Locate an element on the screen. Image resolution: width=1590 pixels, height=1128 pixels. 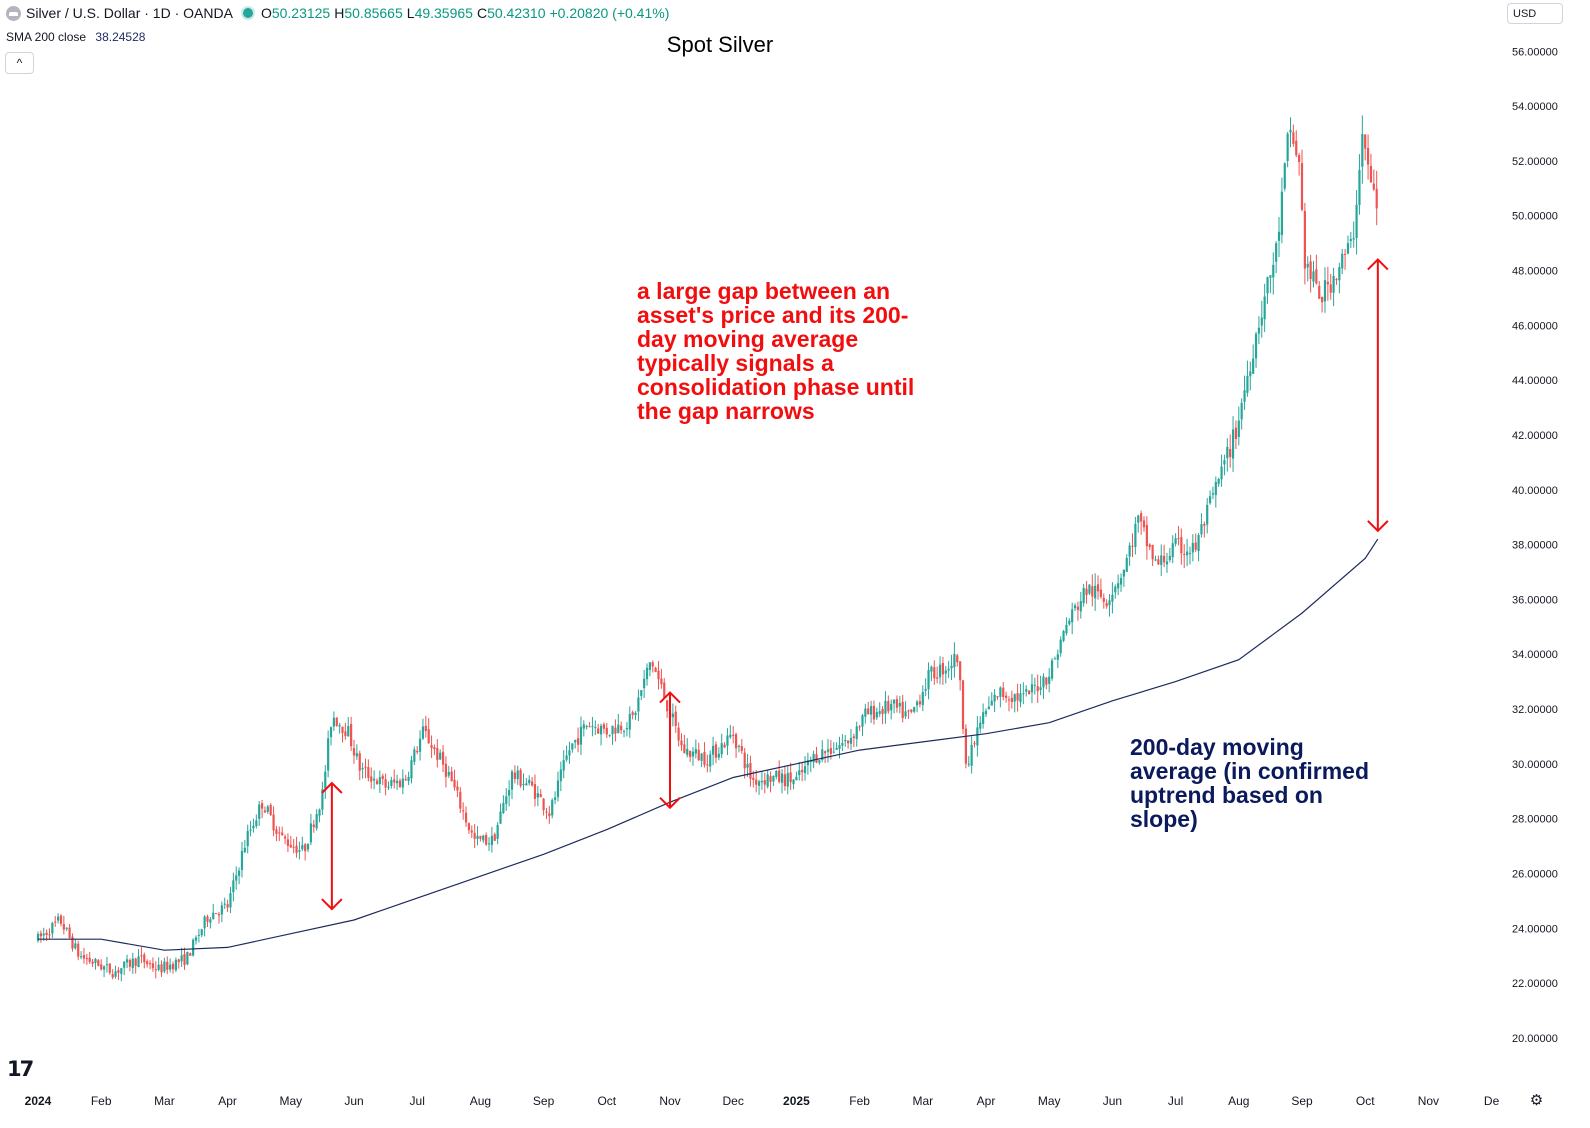
collapse-legend-button: ^ is located at coordinates (19, 63).